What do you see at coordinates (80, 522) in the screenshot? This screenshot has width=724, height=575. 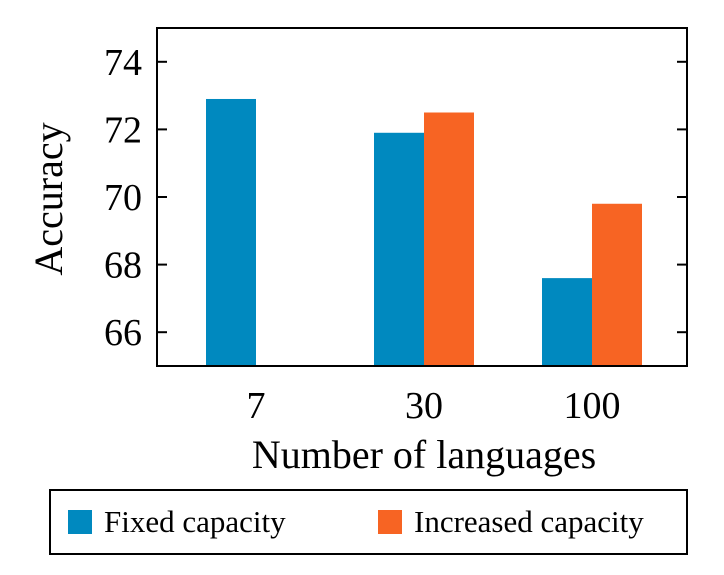 I see `legend-swatch-fixed` at bounding box center [80, 522].